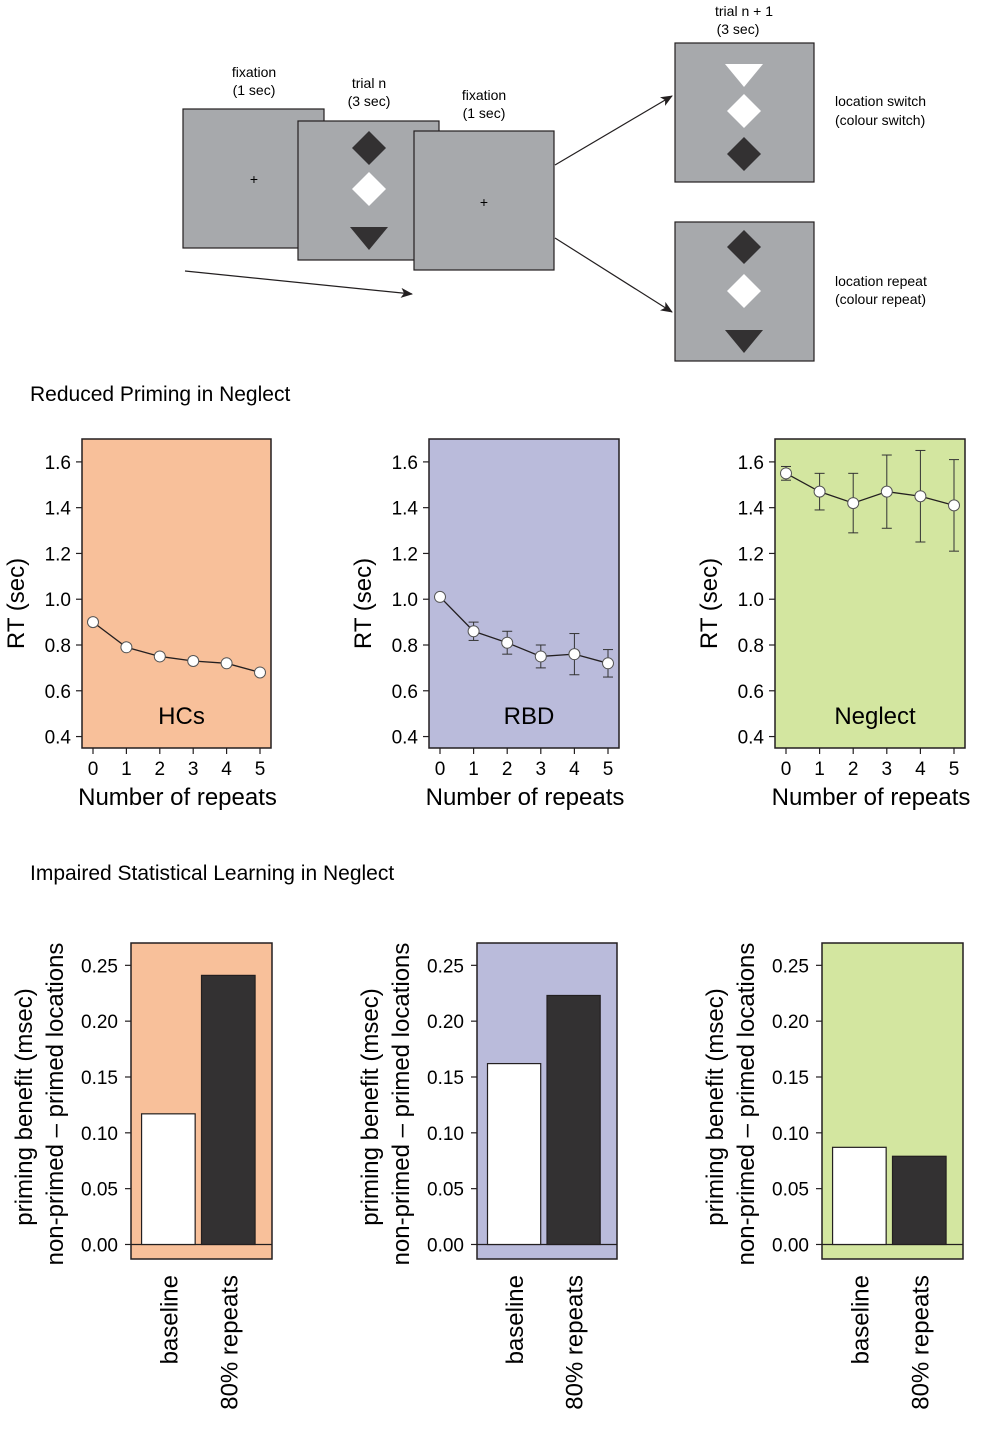 This screenshot has height=1450, width=992. What do you see at coordinates (880, 120) in the screenshot?
I see `switch-label-line2: (colour switch)` at bounding box center [880, 120].